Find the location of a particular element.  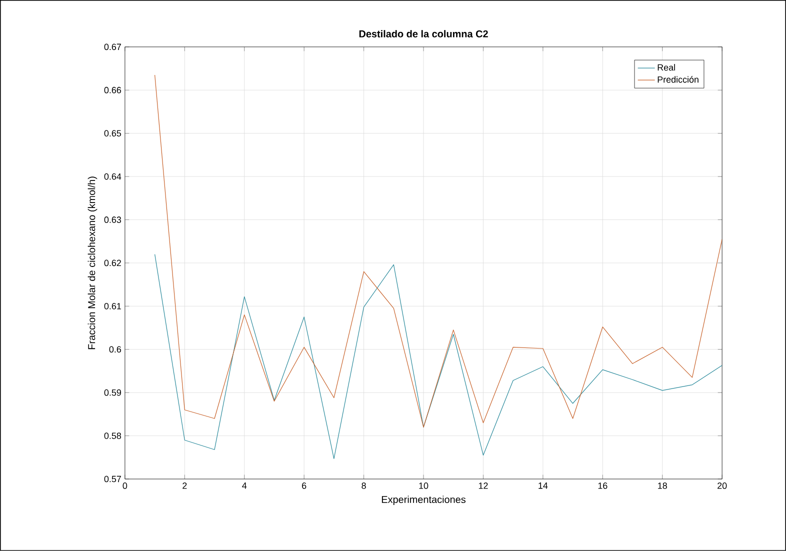

y-tick-label: 0.67 is located at coordinates (112, 47).